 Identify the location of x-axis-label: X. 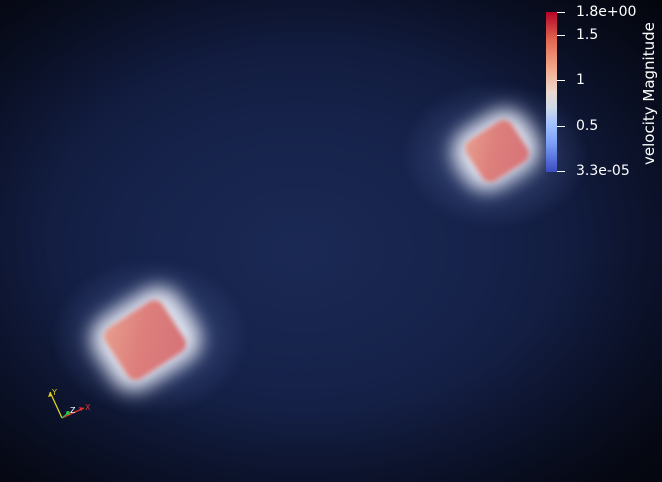
(88, 407).